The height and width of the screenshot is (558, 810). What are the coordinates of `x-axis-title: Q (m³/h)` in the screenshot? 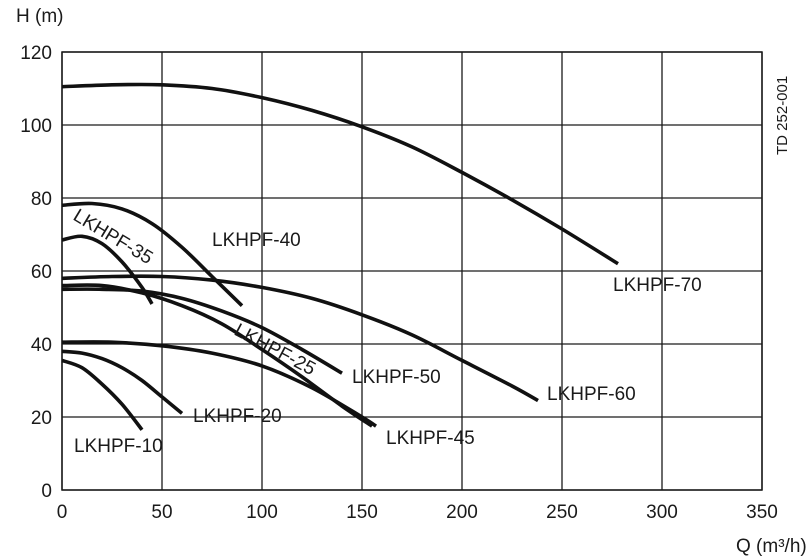 It's located at (771, 546).